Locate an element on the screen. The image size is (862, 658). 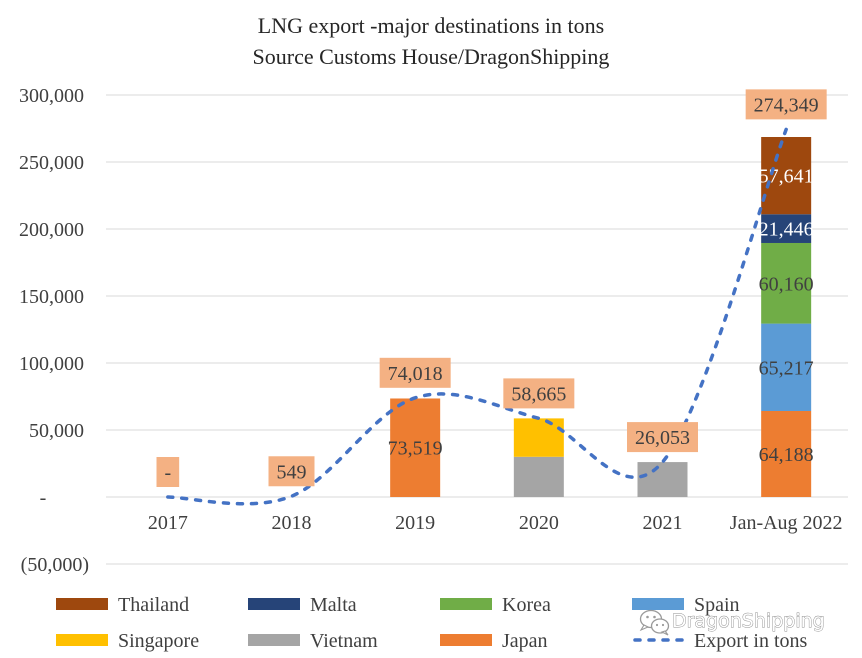
legend-item-malta: Malta is located at coordinates (302, 605).